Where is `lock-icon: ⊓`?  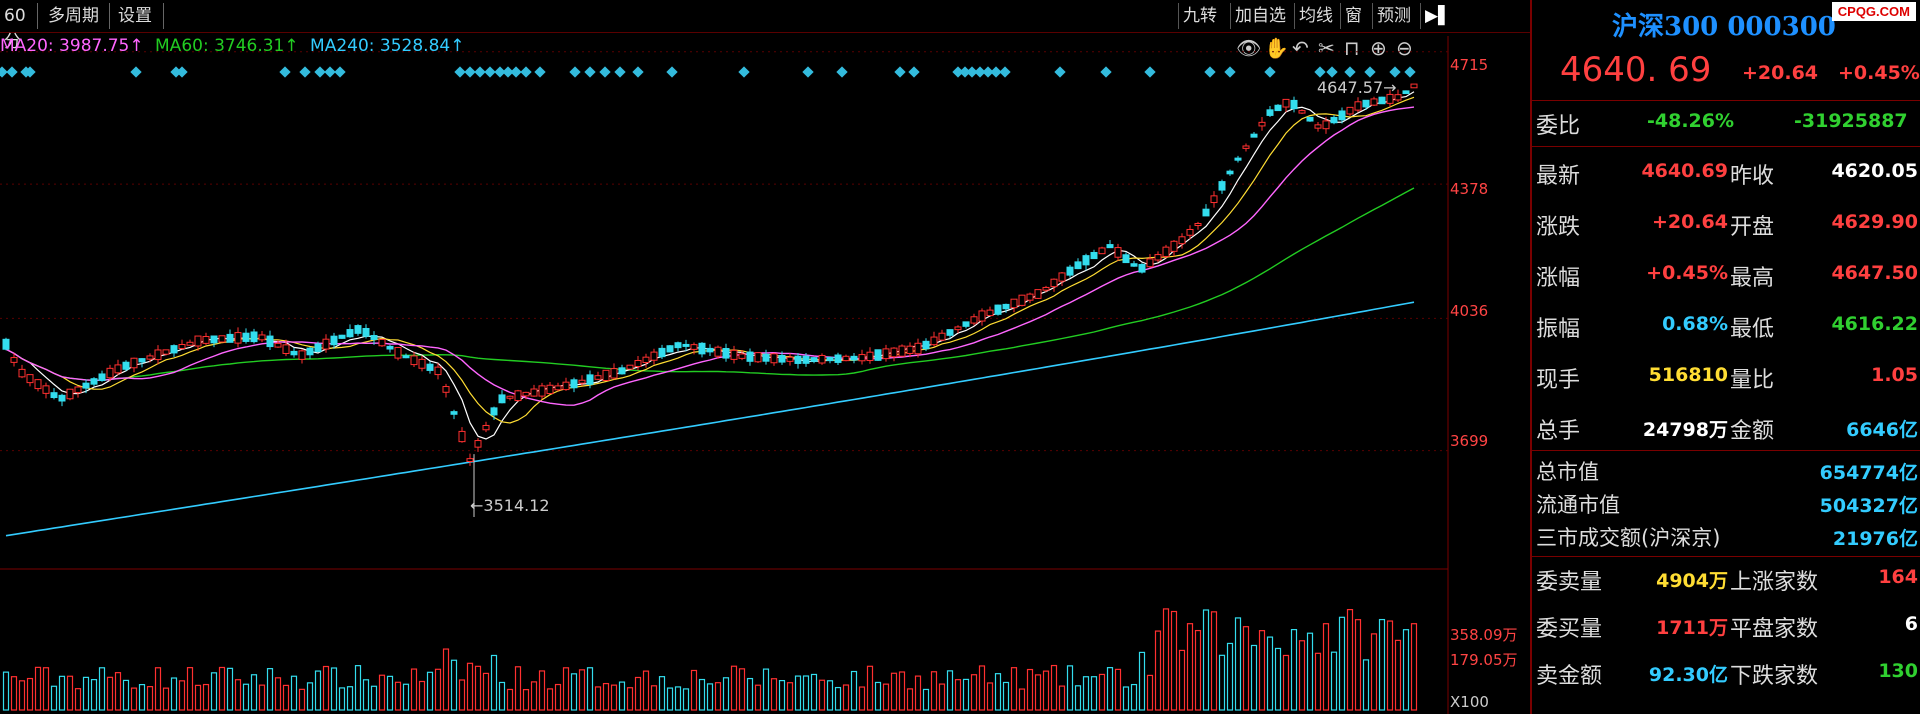
lock-icon: ⊓ is located at coordinates (1352, 48).